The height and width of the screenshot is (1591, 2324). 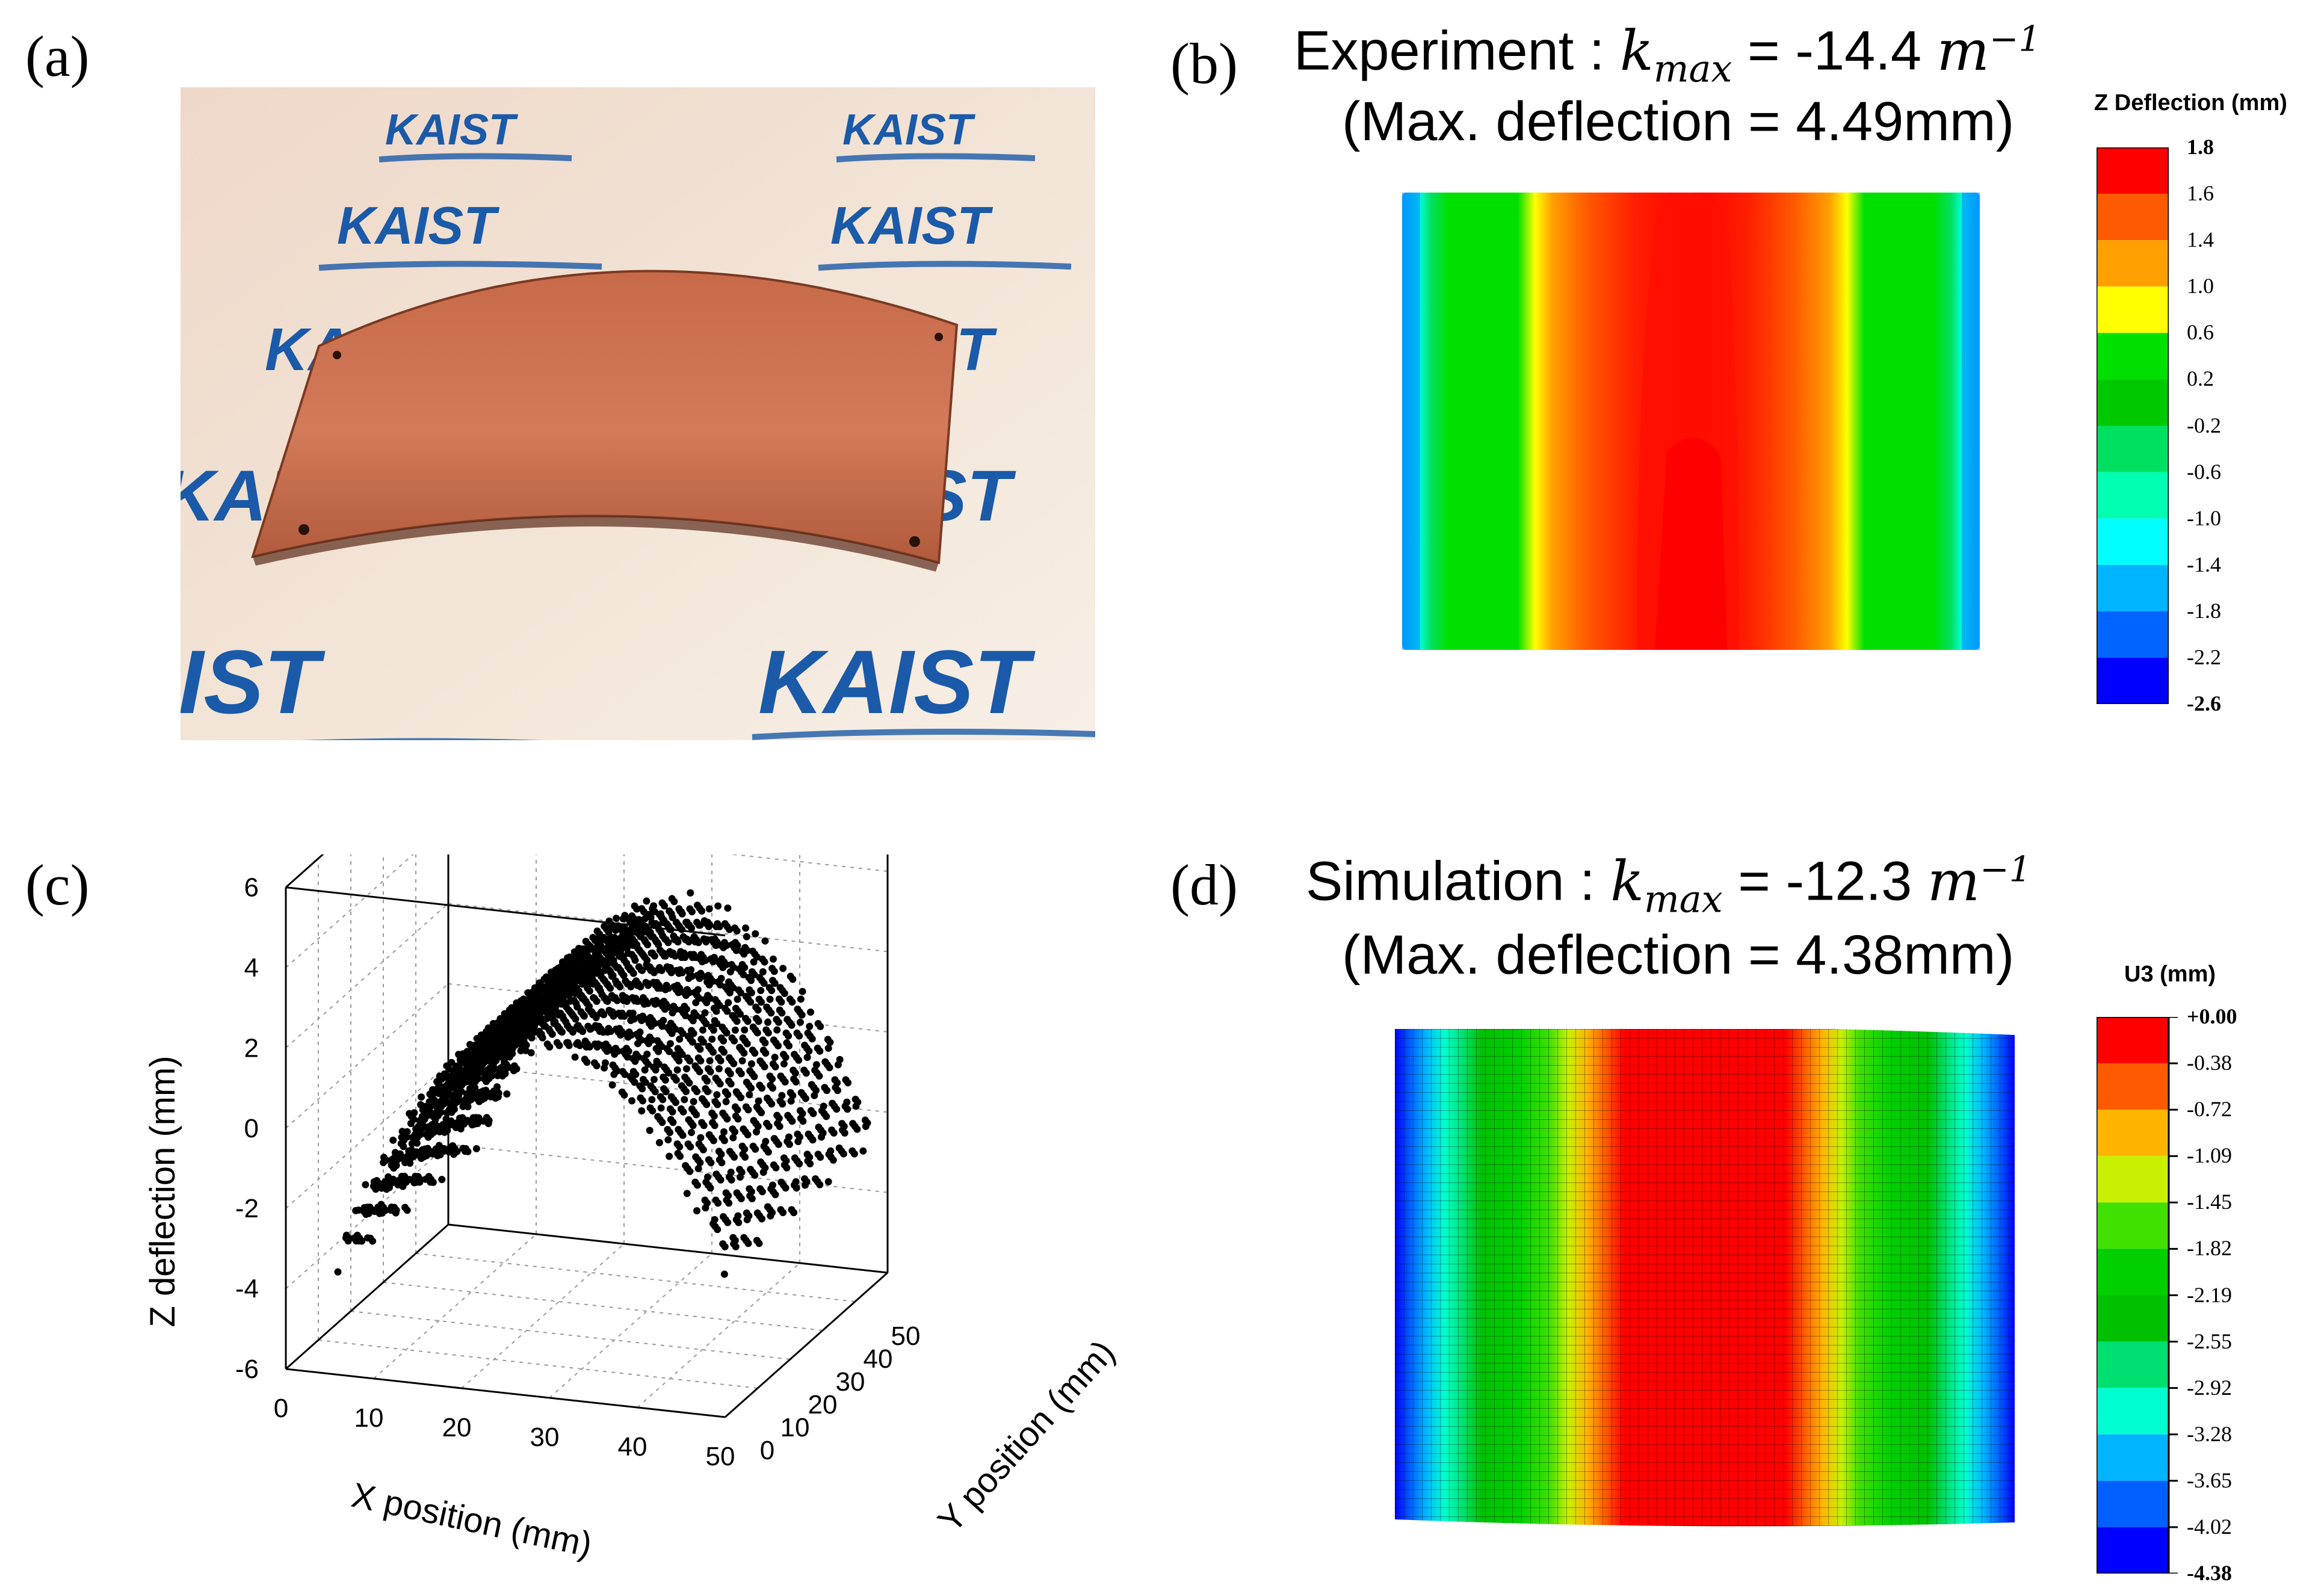 What do you see at coordinates (247, 1289) in the screenshot?
I see `tick-label: -4` at bounding box center [247, 1289].